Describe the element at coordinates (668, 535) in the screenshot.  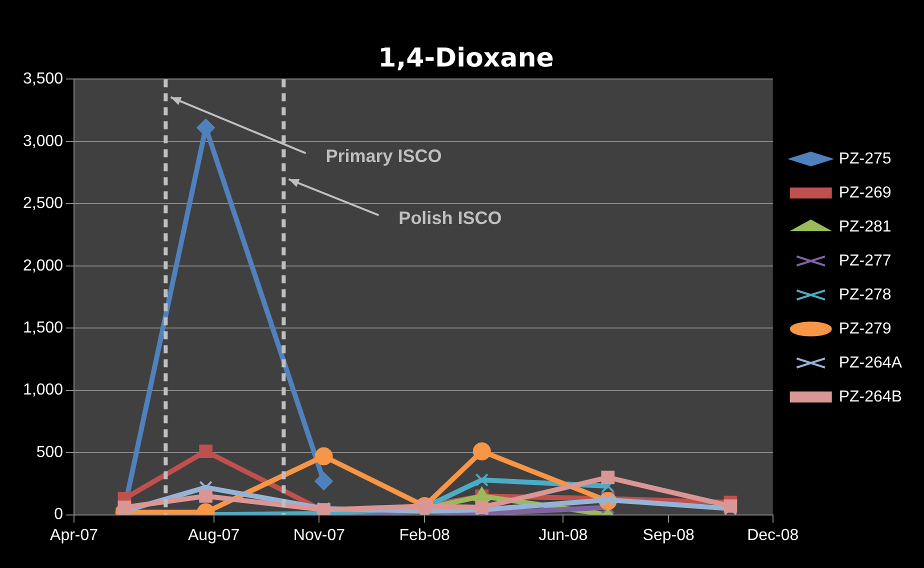
I see `x-tick-label: Sep-08` at that location.